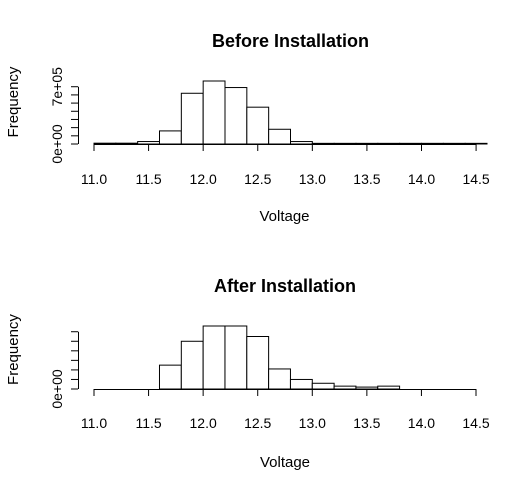 The width and height of the screenshot is (532, 490). I want to click on y-tick-label: 7e+05, so click(57, 87).